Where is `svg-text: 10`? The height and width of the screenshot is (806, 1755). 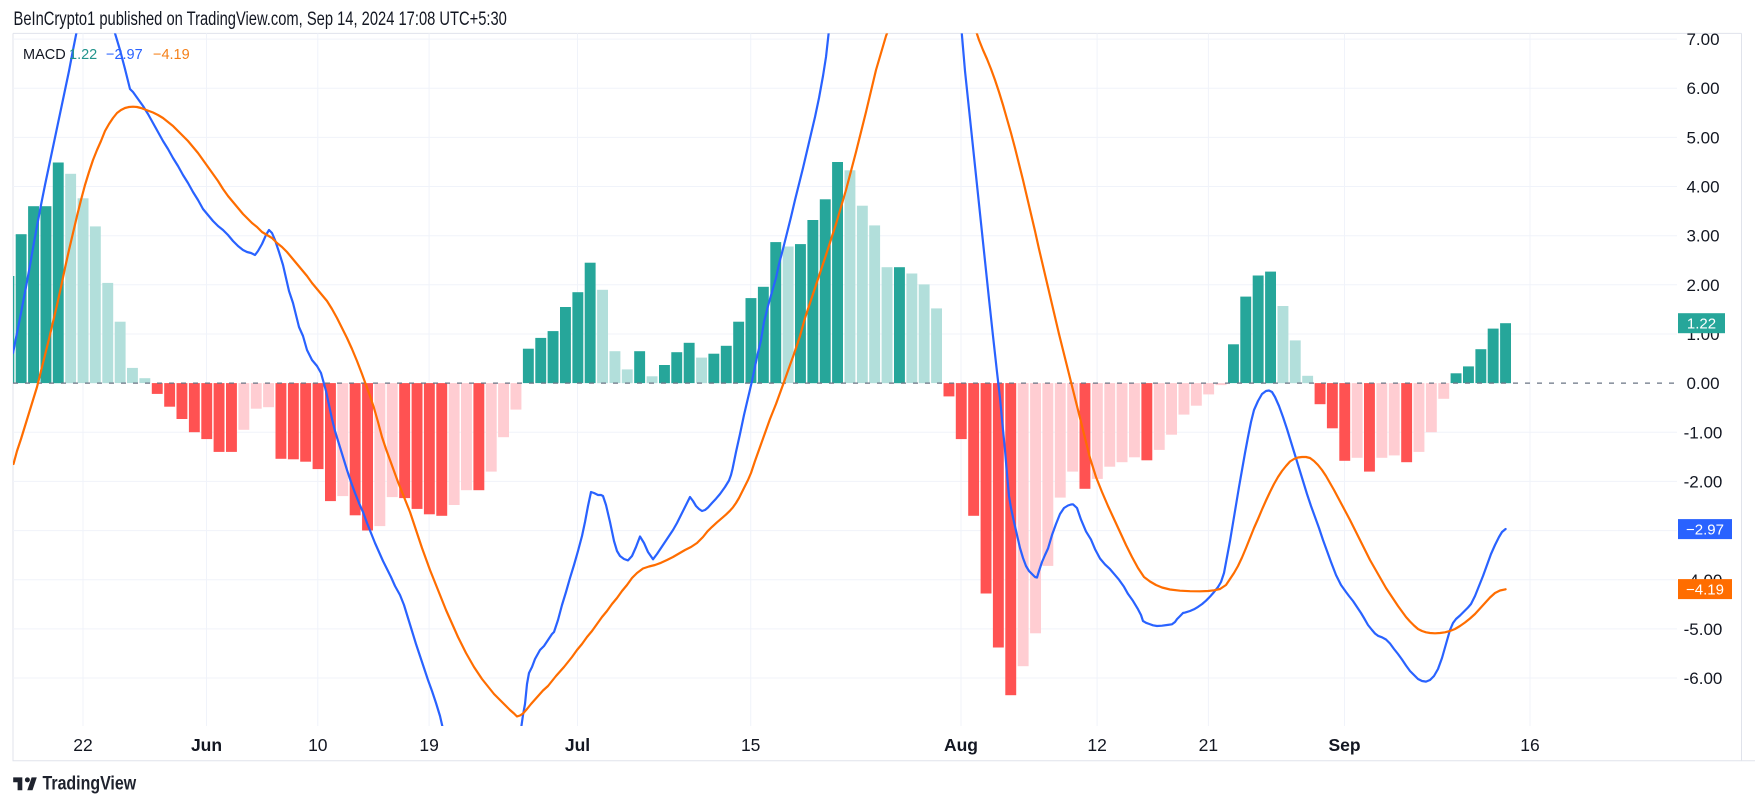 svg-text: 10 is located at coordinates (318, 745).